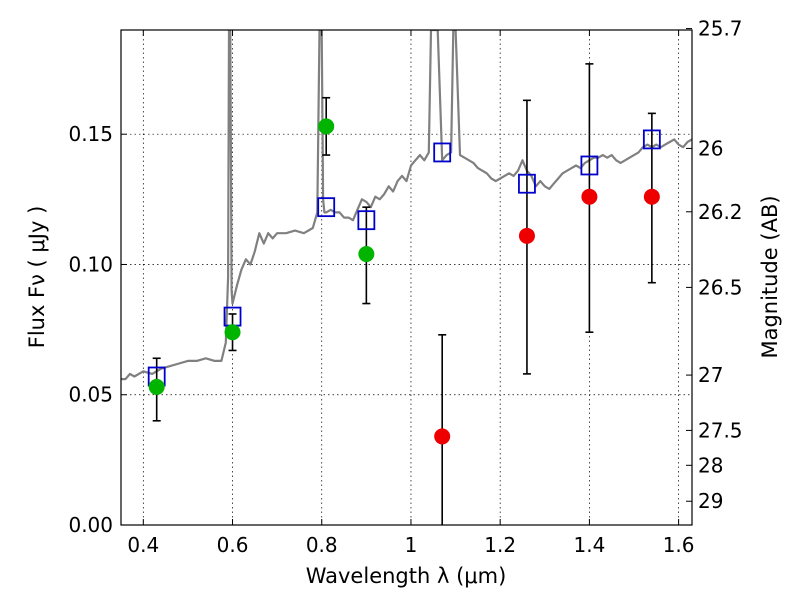 This screenshot has height=600, width=800. Describe the element at coordinates (720, 212) in the screenshot. I see `mag-tick-label: 26.2` at that location.